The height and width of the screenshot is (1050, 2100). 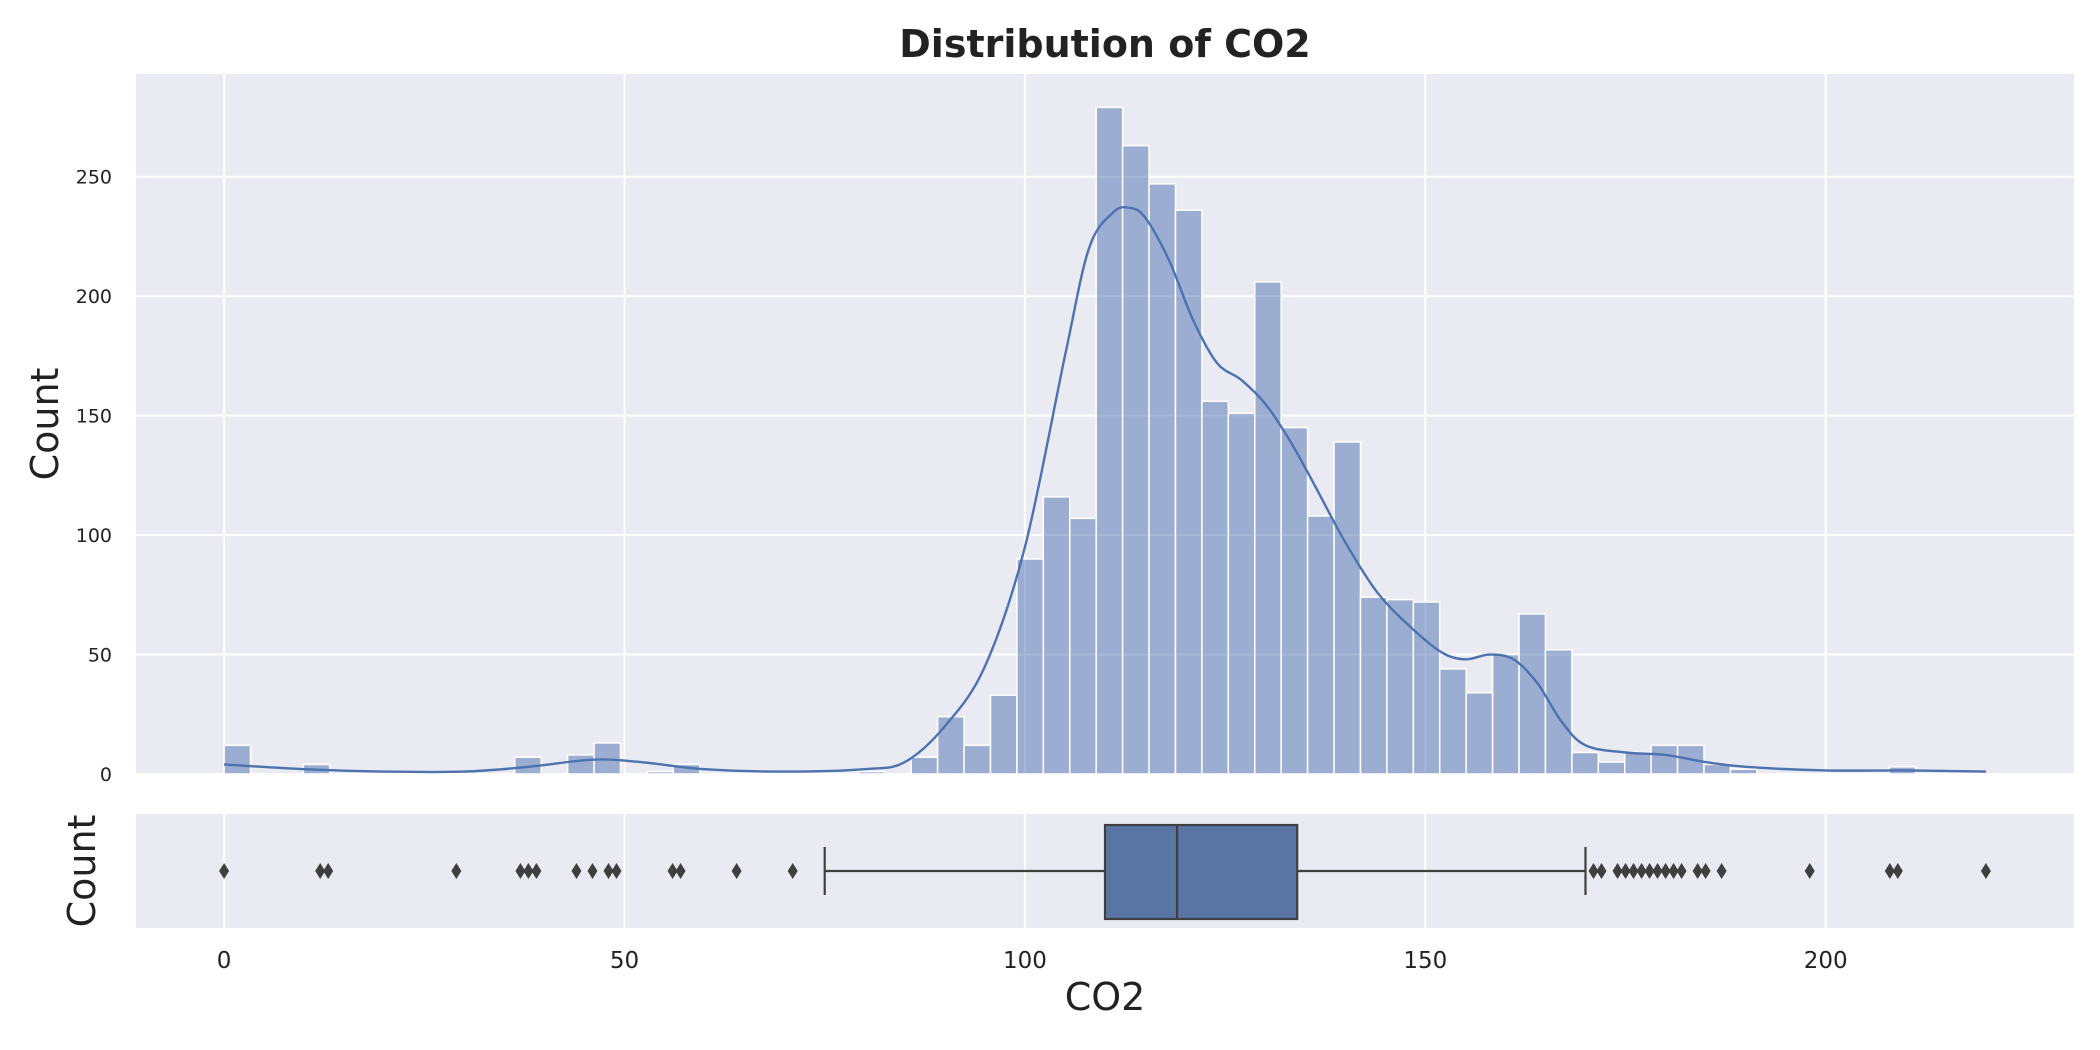 I want to click on boxplot-box, so click(x=1201, y=872).